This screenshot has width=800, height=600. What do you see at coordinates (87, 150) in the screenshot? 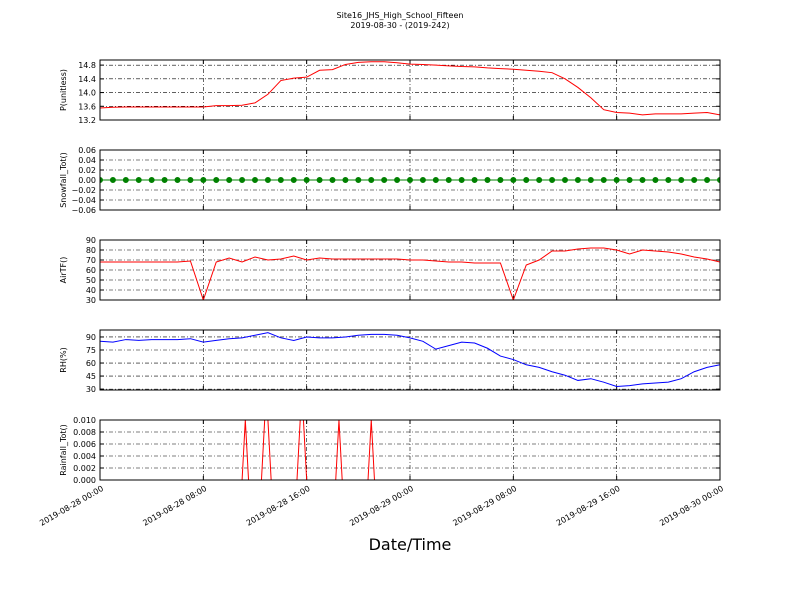
I see `y-tick-label: 0.06` at bounding box center [87, 150].